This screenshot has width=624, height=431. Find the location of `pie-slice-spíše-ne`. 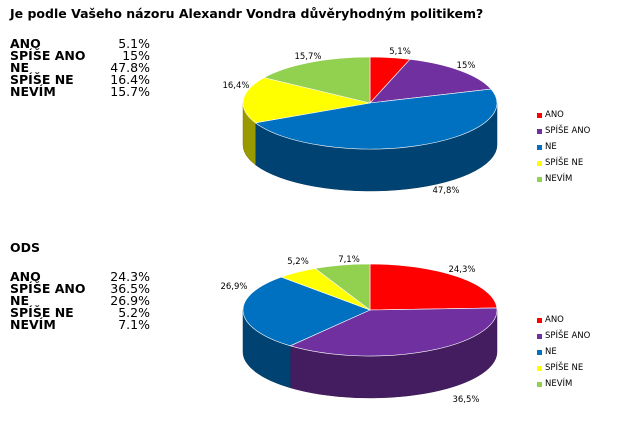

pie-slice-spíše-ne is located at coordinates (306, 100).